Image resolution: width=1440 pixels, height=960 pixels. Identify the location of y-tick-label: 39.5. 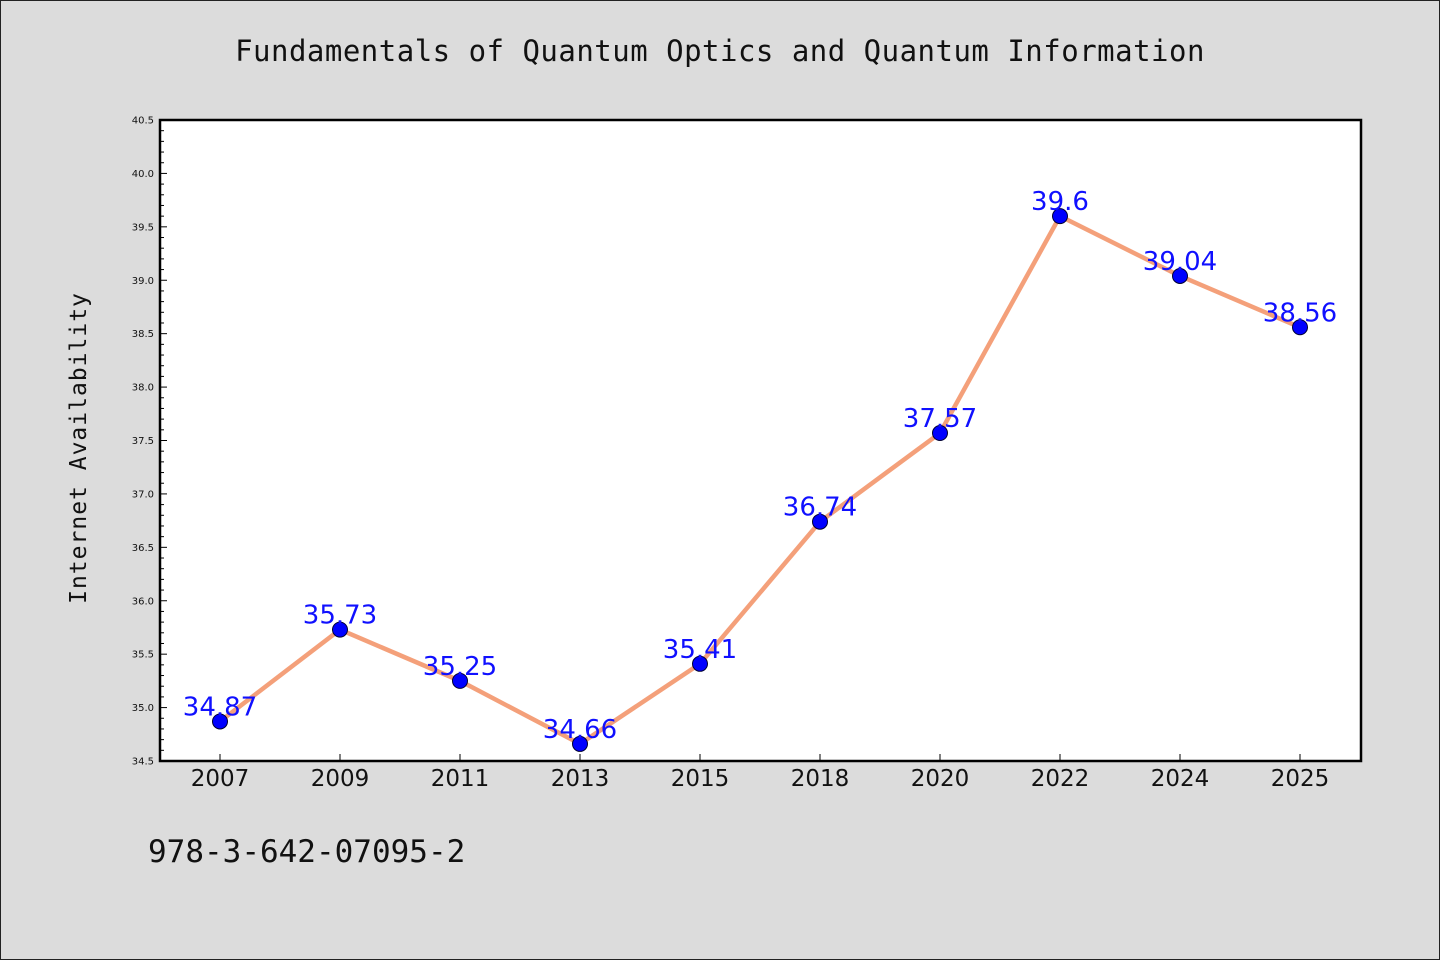
(143, 227).